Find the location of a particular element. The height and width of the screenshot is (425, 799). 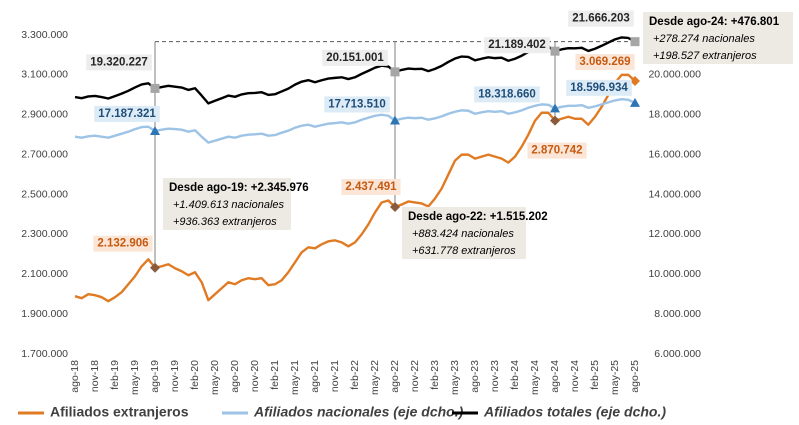

annotation-line: +631.778 extranjeros is located at coordinates (464, 251).